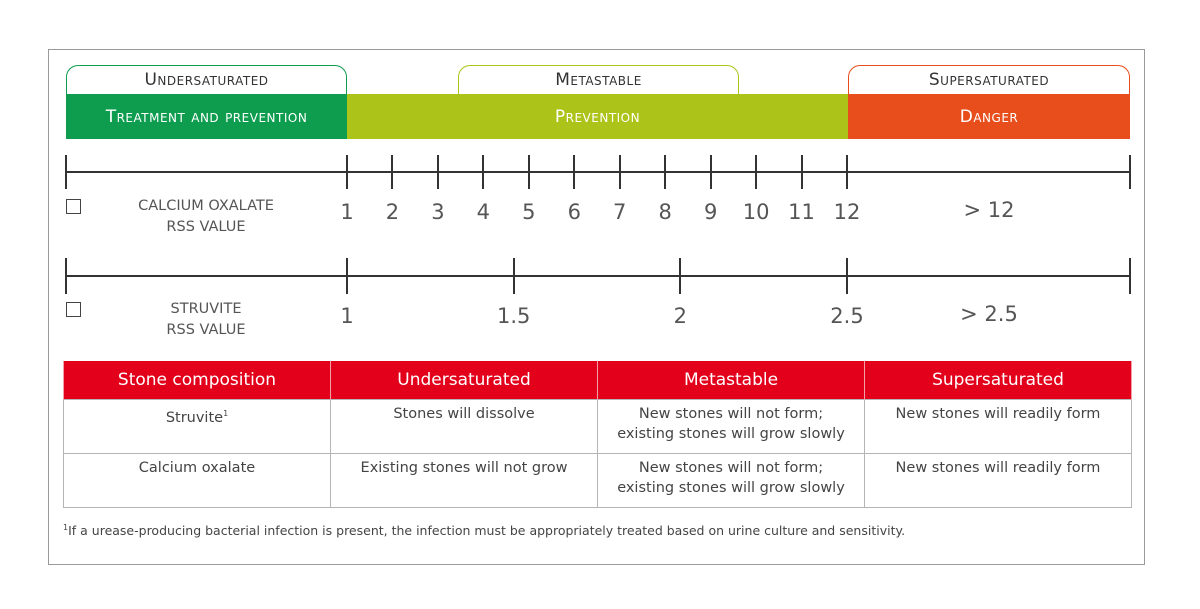  I want to click on calcium-scale-tick-label: 10, so click(756, 212).